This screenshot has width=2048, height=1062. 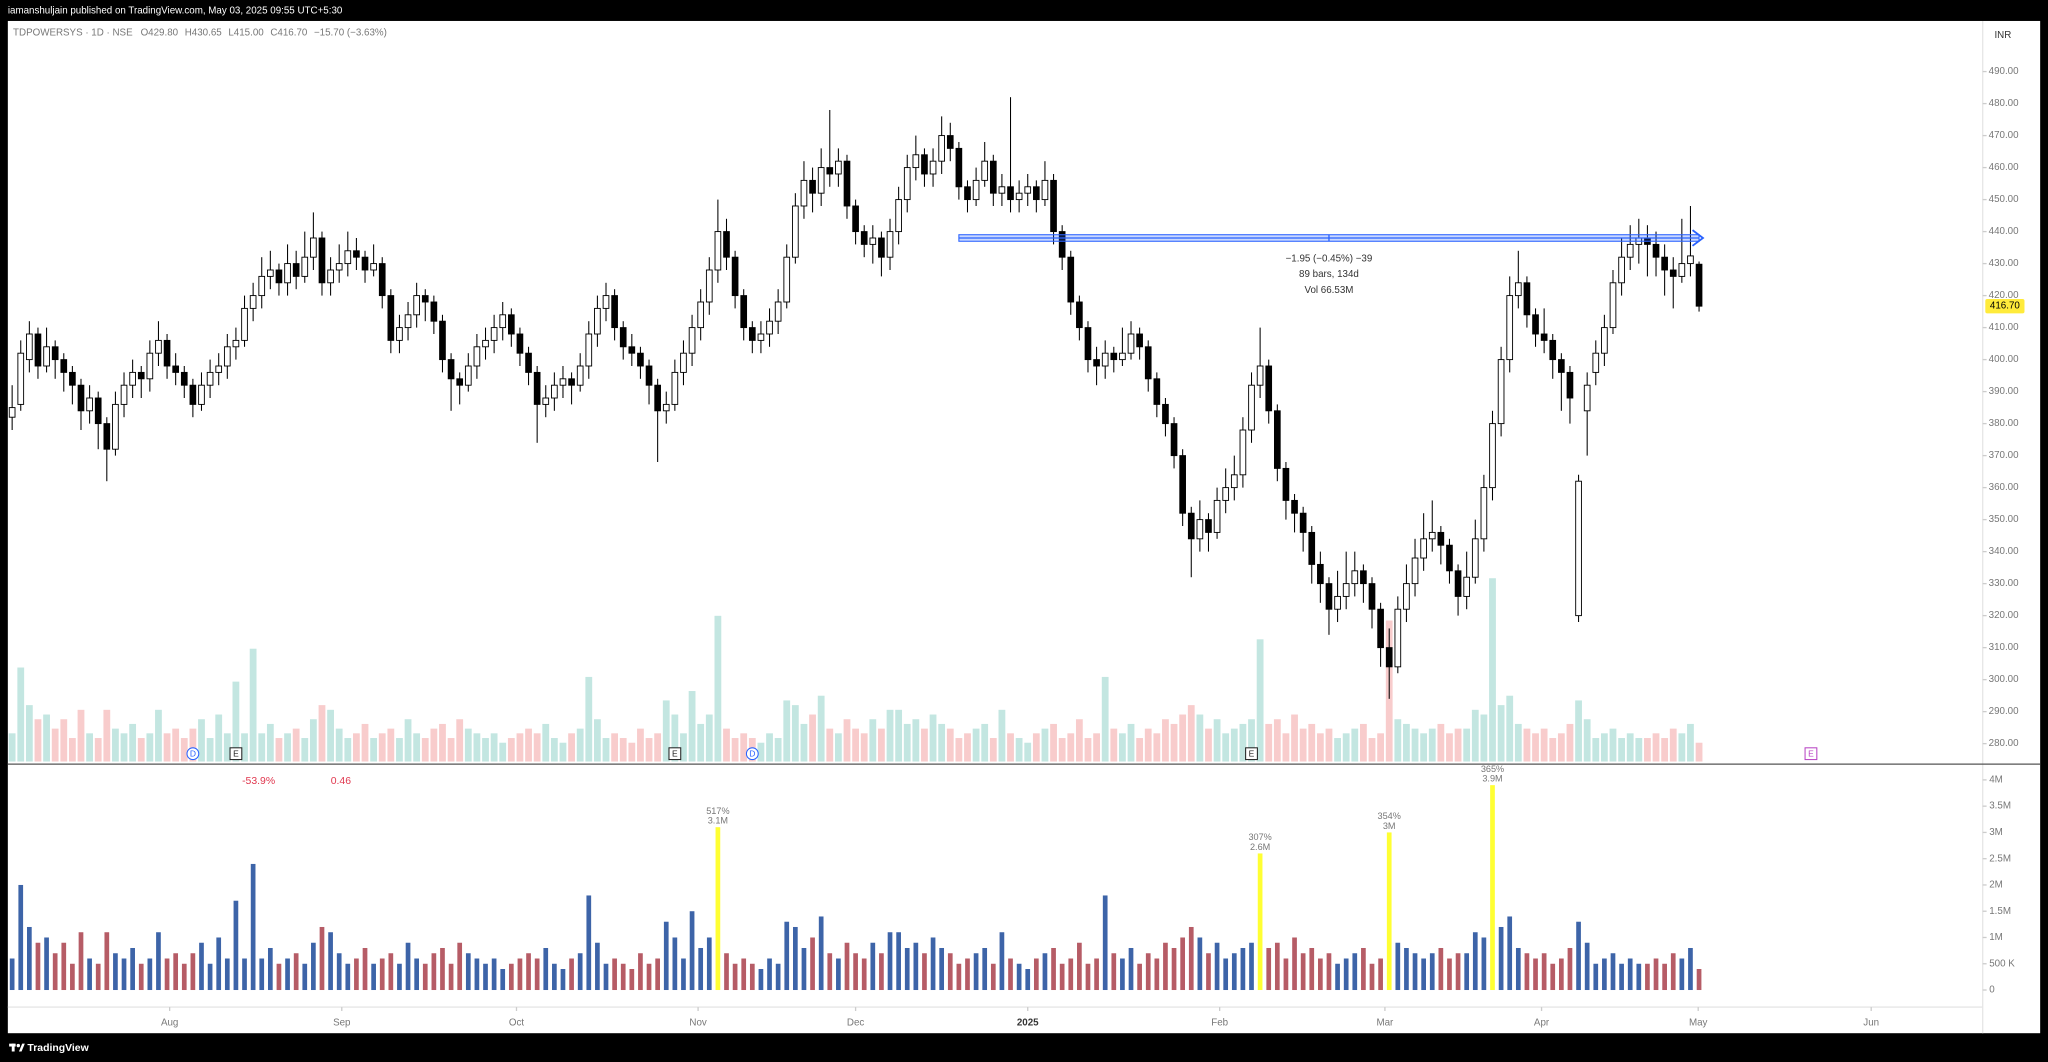 I want to click on y-tick-label: 320.00, so click(x=2004, y=615).